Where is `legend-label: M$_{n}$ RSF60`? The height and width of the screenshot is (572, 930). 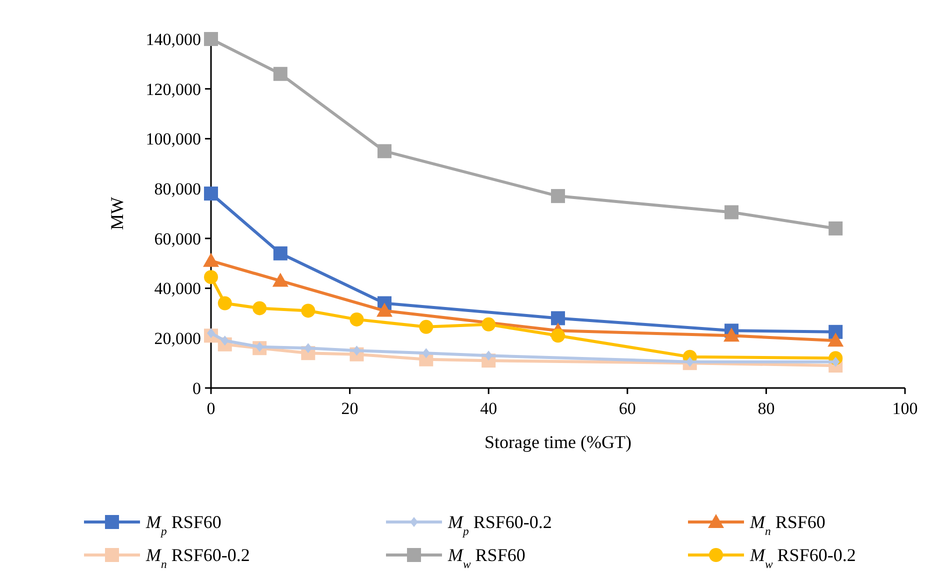
legend-label: M$_{n}$ RSF60 is located at coordinates (787, 525).